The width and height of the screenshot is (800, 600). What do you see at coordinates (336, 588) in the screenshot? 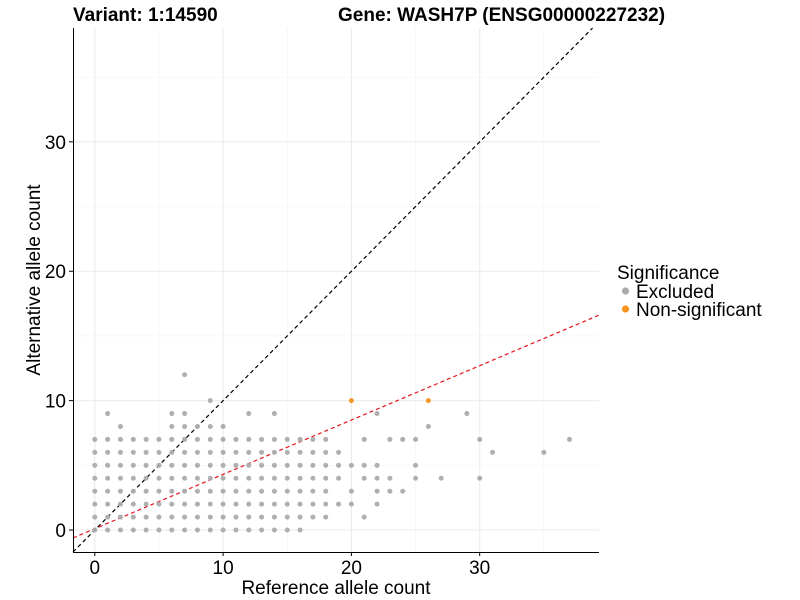
I see `x-axis-label: Reference allele count` at bounding box center [336, 588].